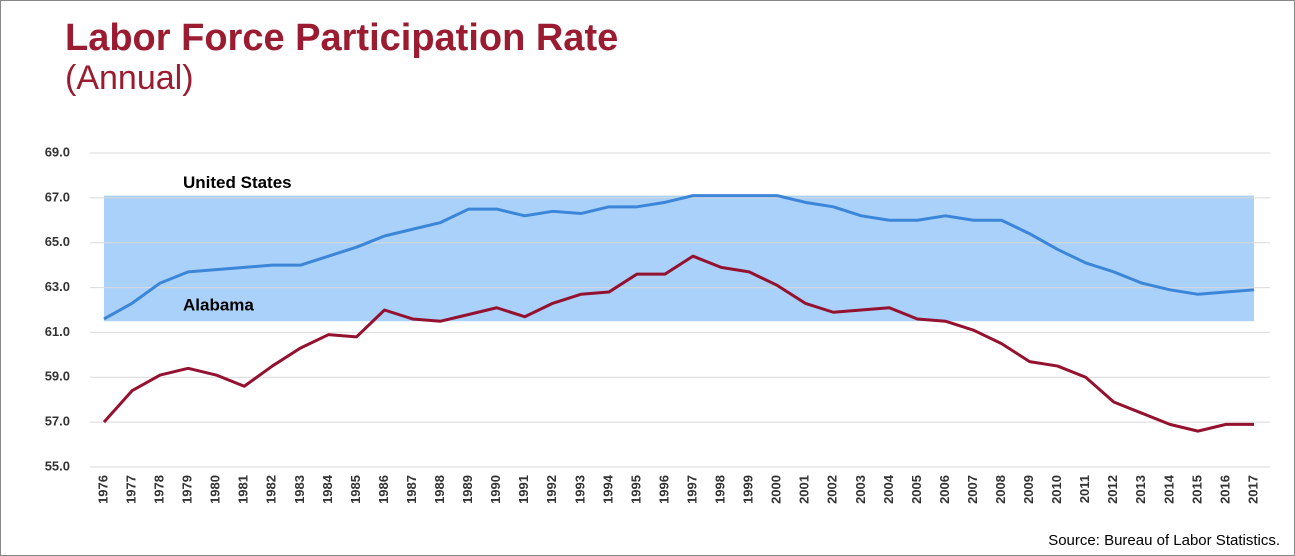 The width and height of the screenshot is (1295, 556). I want to click on source: Source: Bureau of Labor Statistics., so click(1164, 540).